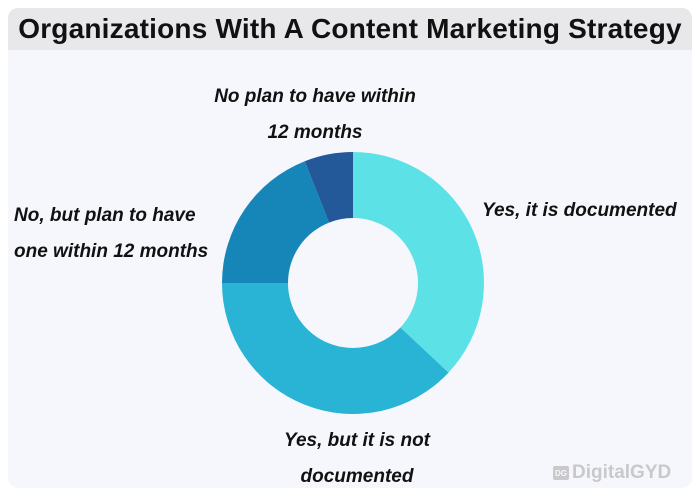 The image size is (700, 500). Describe the element at coordinates (561, 473) in the screenshot. I see `dg-logo-icon: DG` at that location.